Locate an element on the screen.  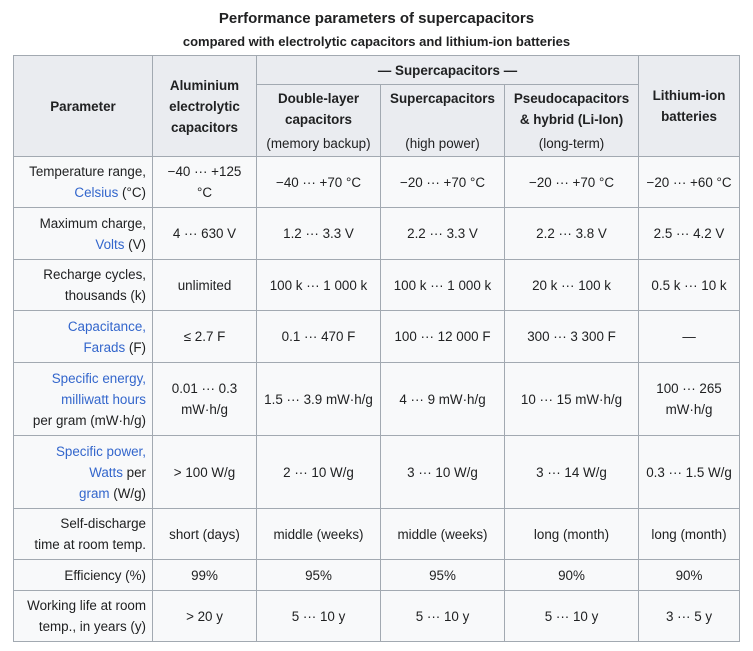
parameter-text: (F) is located at coordinates (135, 347).